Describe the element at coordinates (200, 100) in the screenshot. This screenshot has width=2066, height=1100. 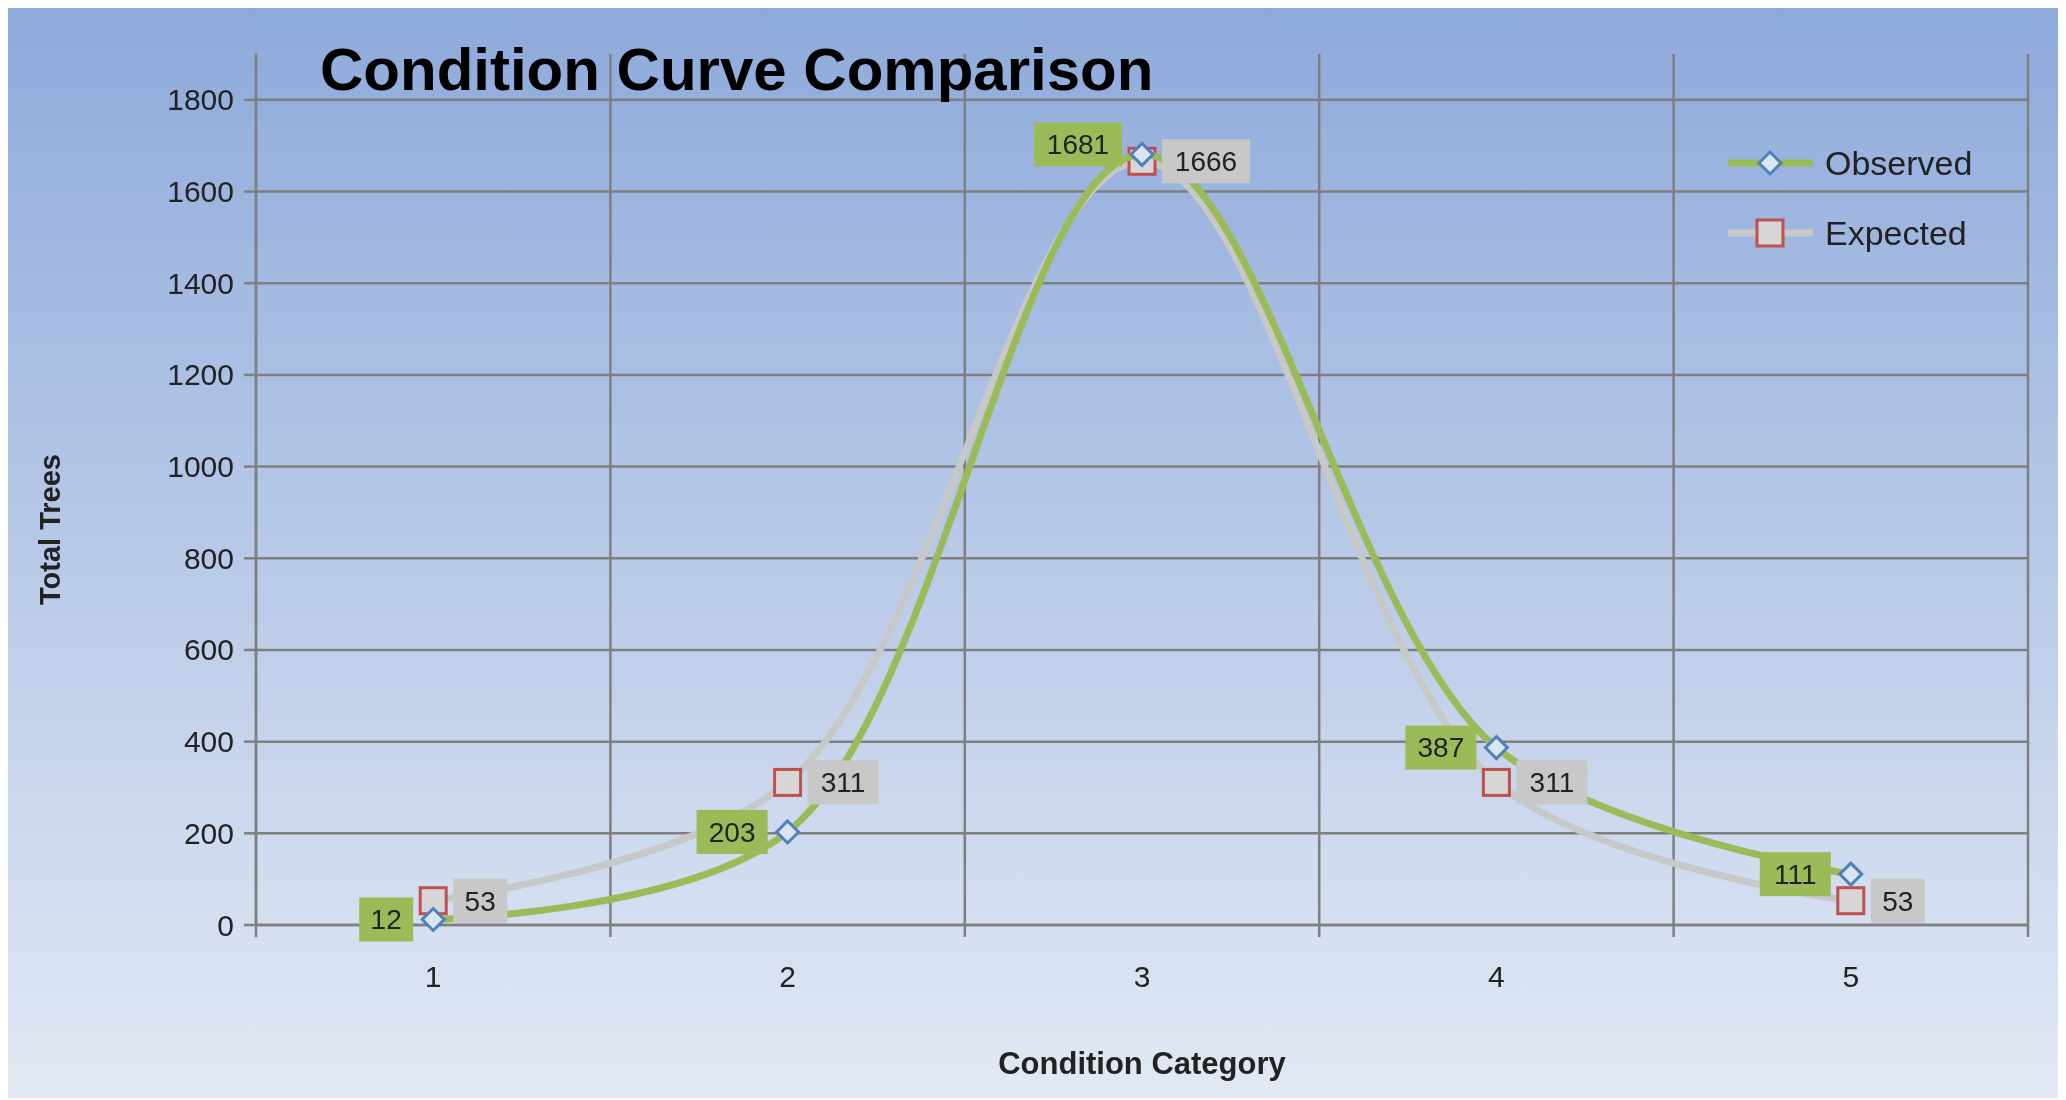
I see `y-tick-label: 1800` at that location.